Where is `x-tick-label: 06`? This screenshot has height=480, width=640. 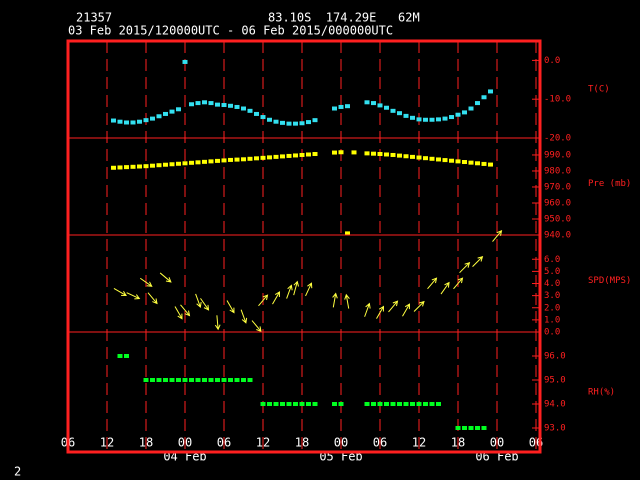 x-tick-label: 06 is located at coordinates (380, 443).